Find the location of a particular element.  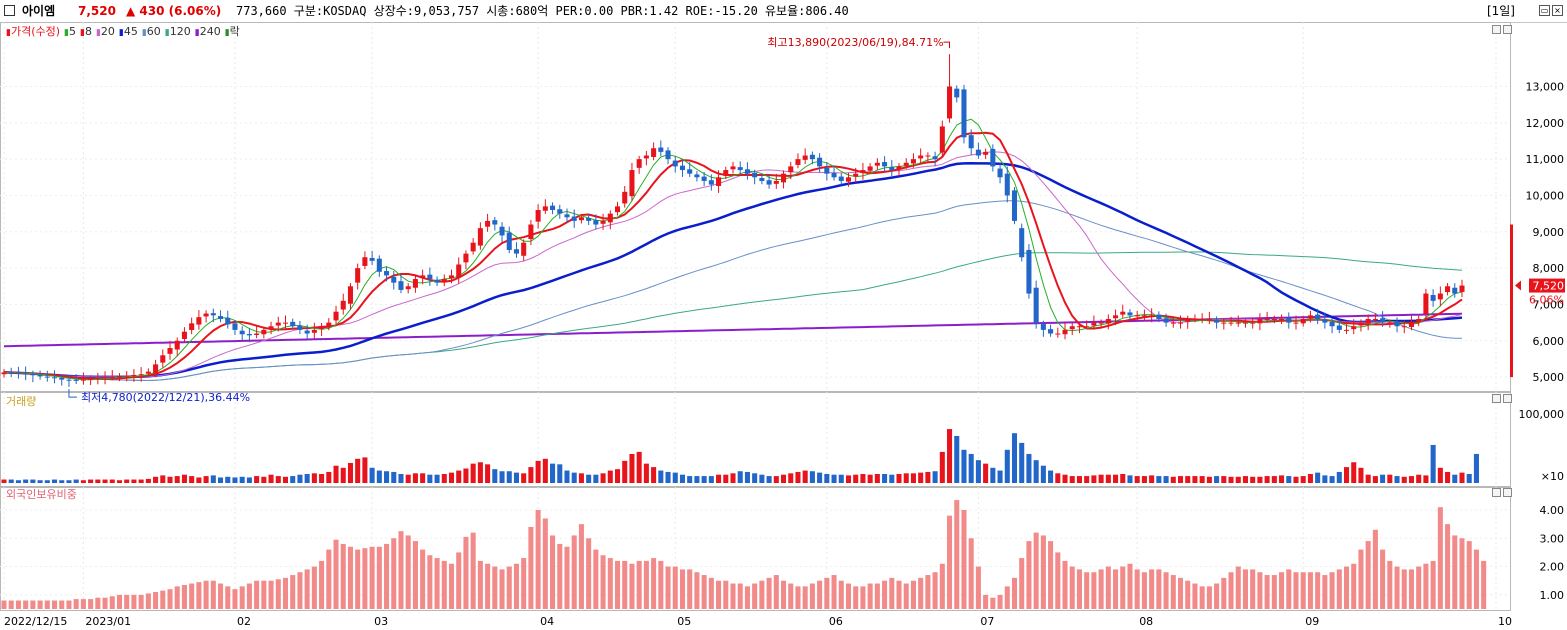

last-price-tag is located at coordinates (1547, 285).